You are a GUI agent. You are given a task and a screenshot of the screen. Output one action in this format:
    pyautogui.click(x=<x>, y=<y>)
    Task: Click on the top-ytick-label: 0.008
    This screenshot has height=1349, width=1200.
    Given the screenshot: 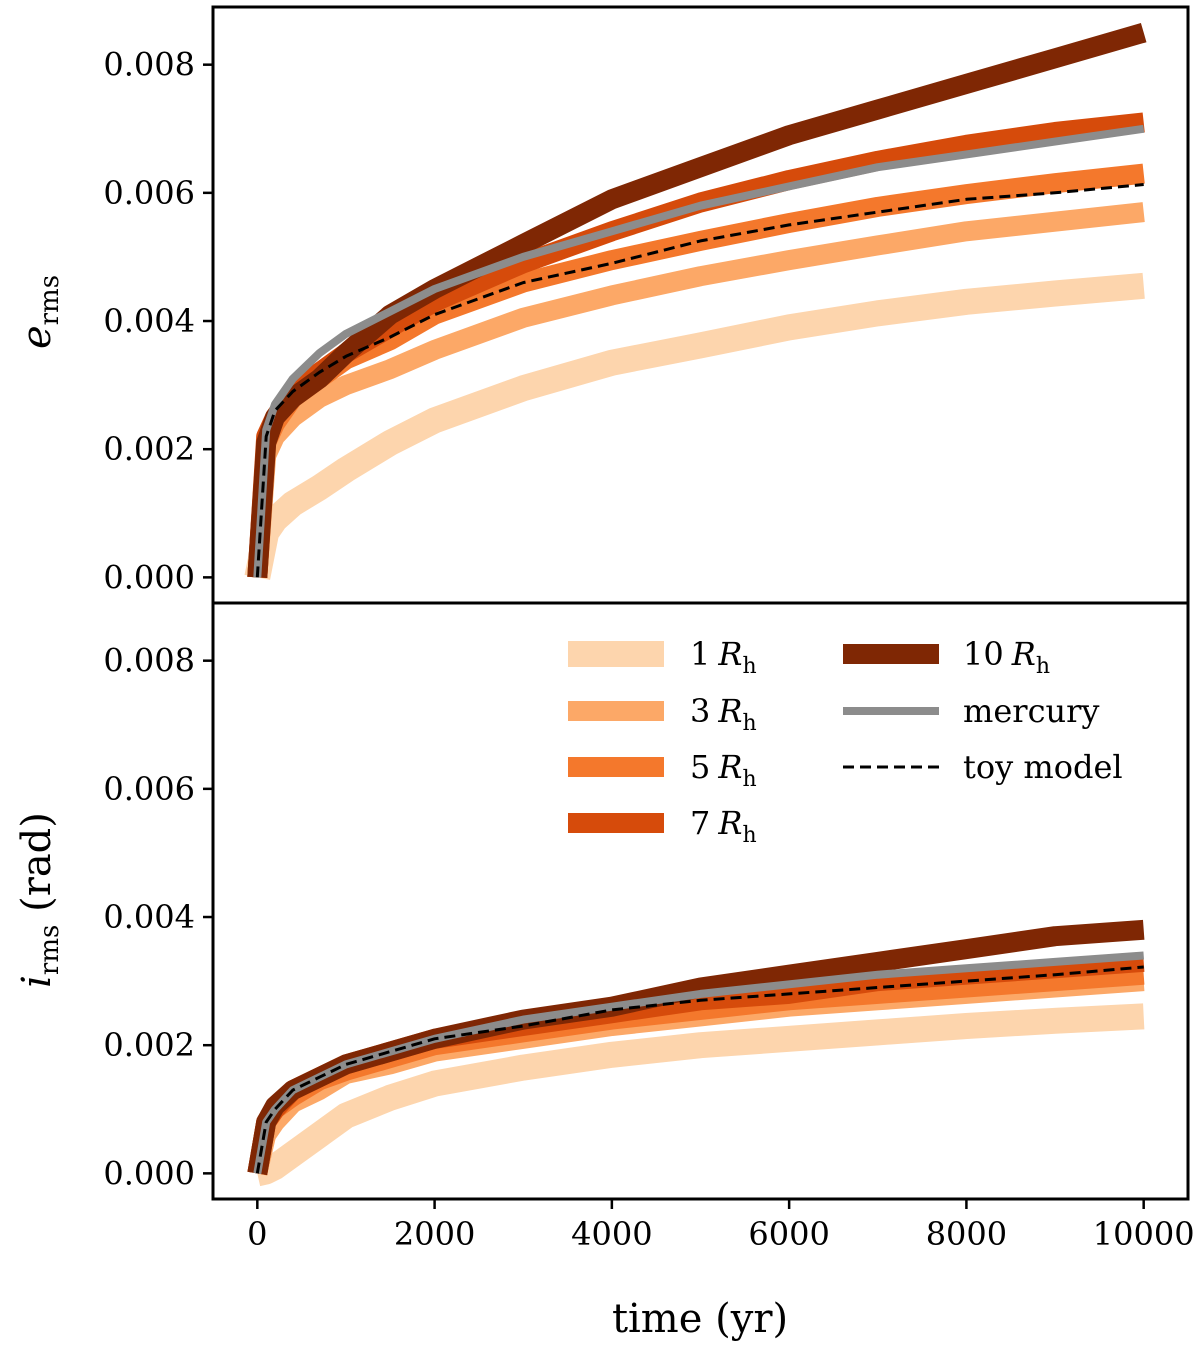 What is the action you would take?
    pyautogui.click(x=149, y=65)
    